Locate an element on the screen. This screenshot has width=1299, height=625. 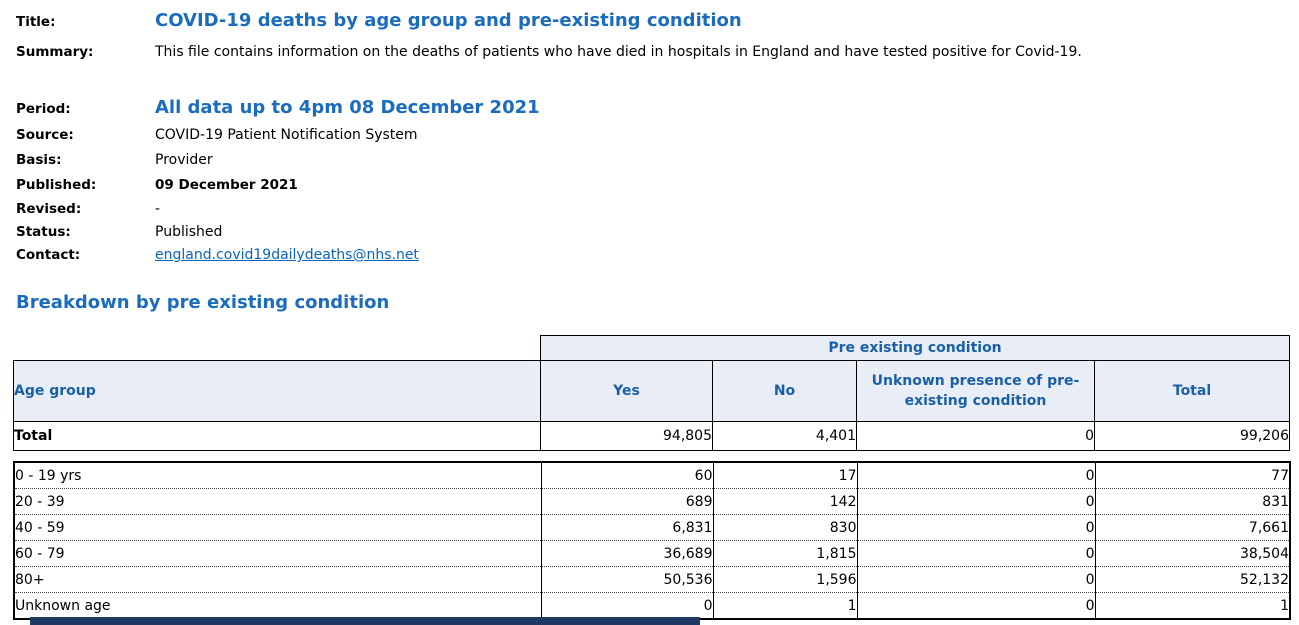
revised-value: - is located at coordinates (158, 209).